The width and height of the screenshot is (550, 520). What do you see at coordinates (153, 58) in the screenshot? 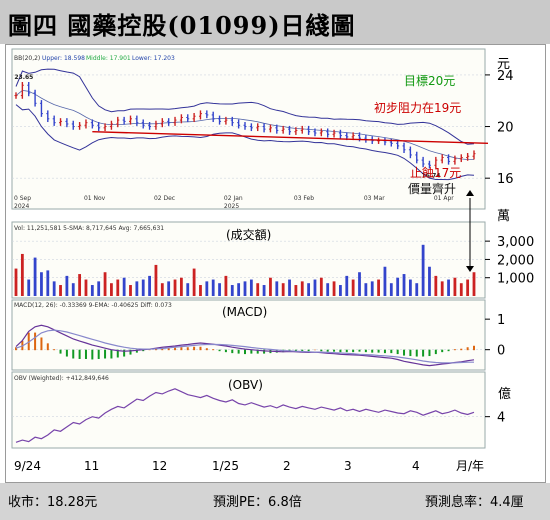
I see `bb-lower-label: Lower: 17.203` at bounding box center [153, 58].